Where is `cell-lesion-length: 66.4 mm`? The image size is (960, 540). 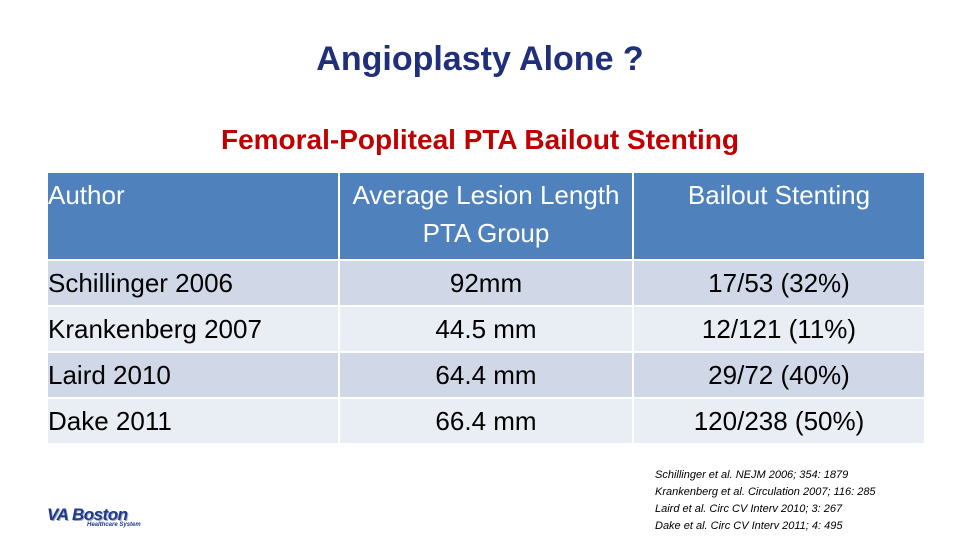 cell-lesion-length: 66.4 mm is located at coordinates (486, 421).